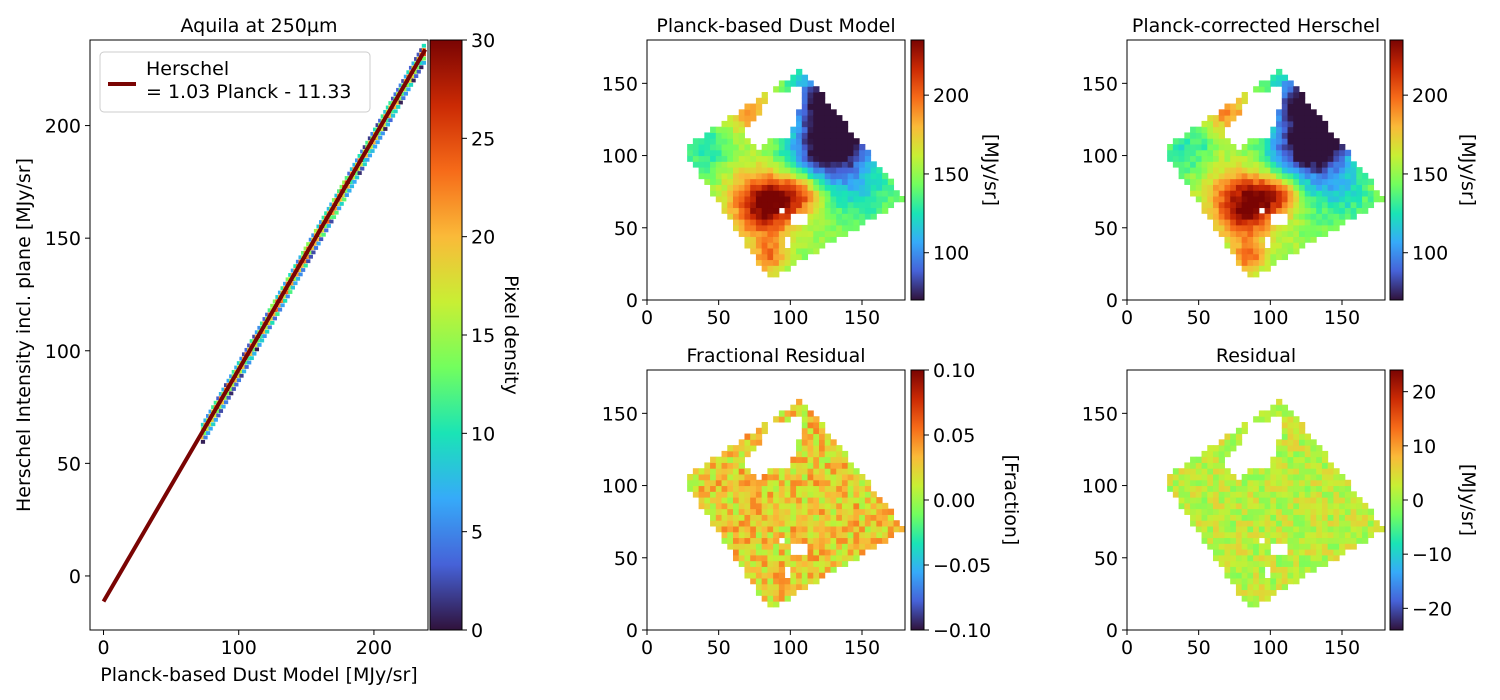 The height and width of the screenshot is (700, 1500). Describe the element at coordinates (790, 318) in the screenshot. I see `dust-xtick-label: 100` at that location.